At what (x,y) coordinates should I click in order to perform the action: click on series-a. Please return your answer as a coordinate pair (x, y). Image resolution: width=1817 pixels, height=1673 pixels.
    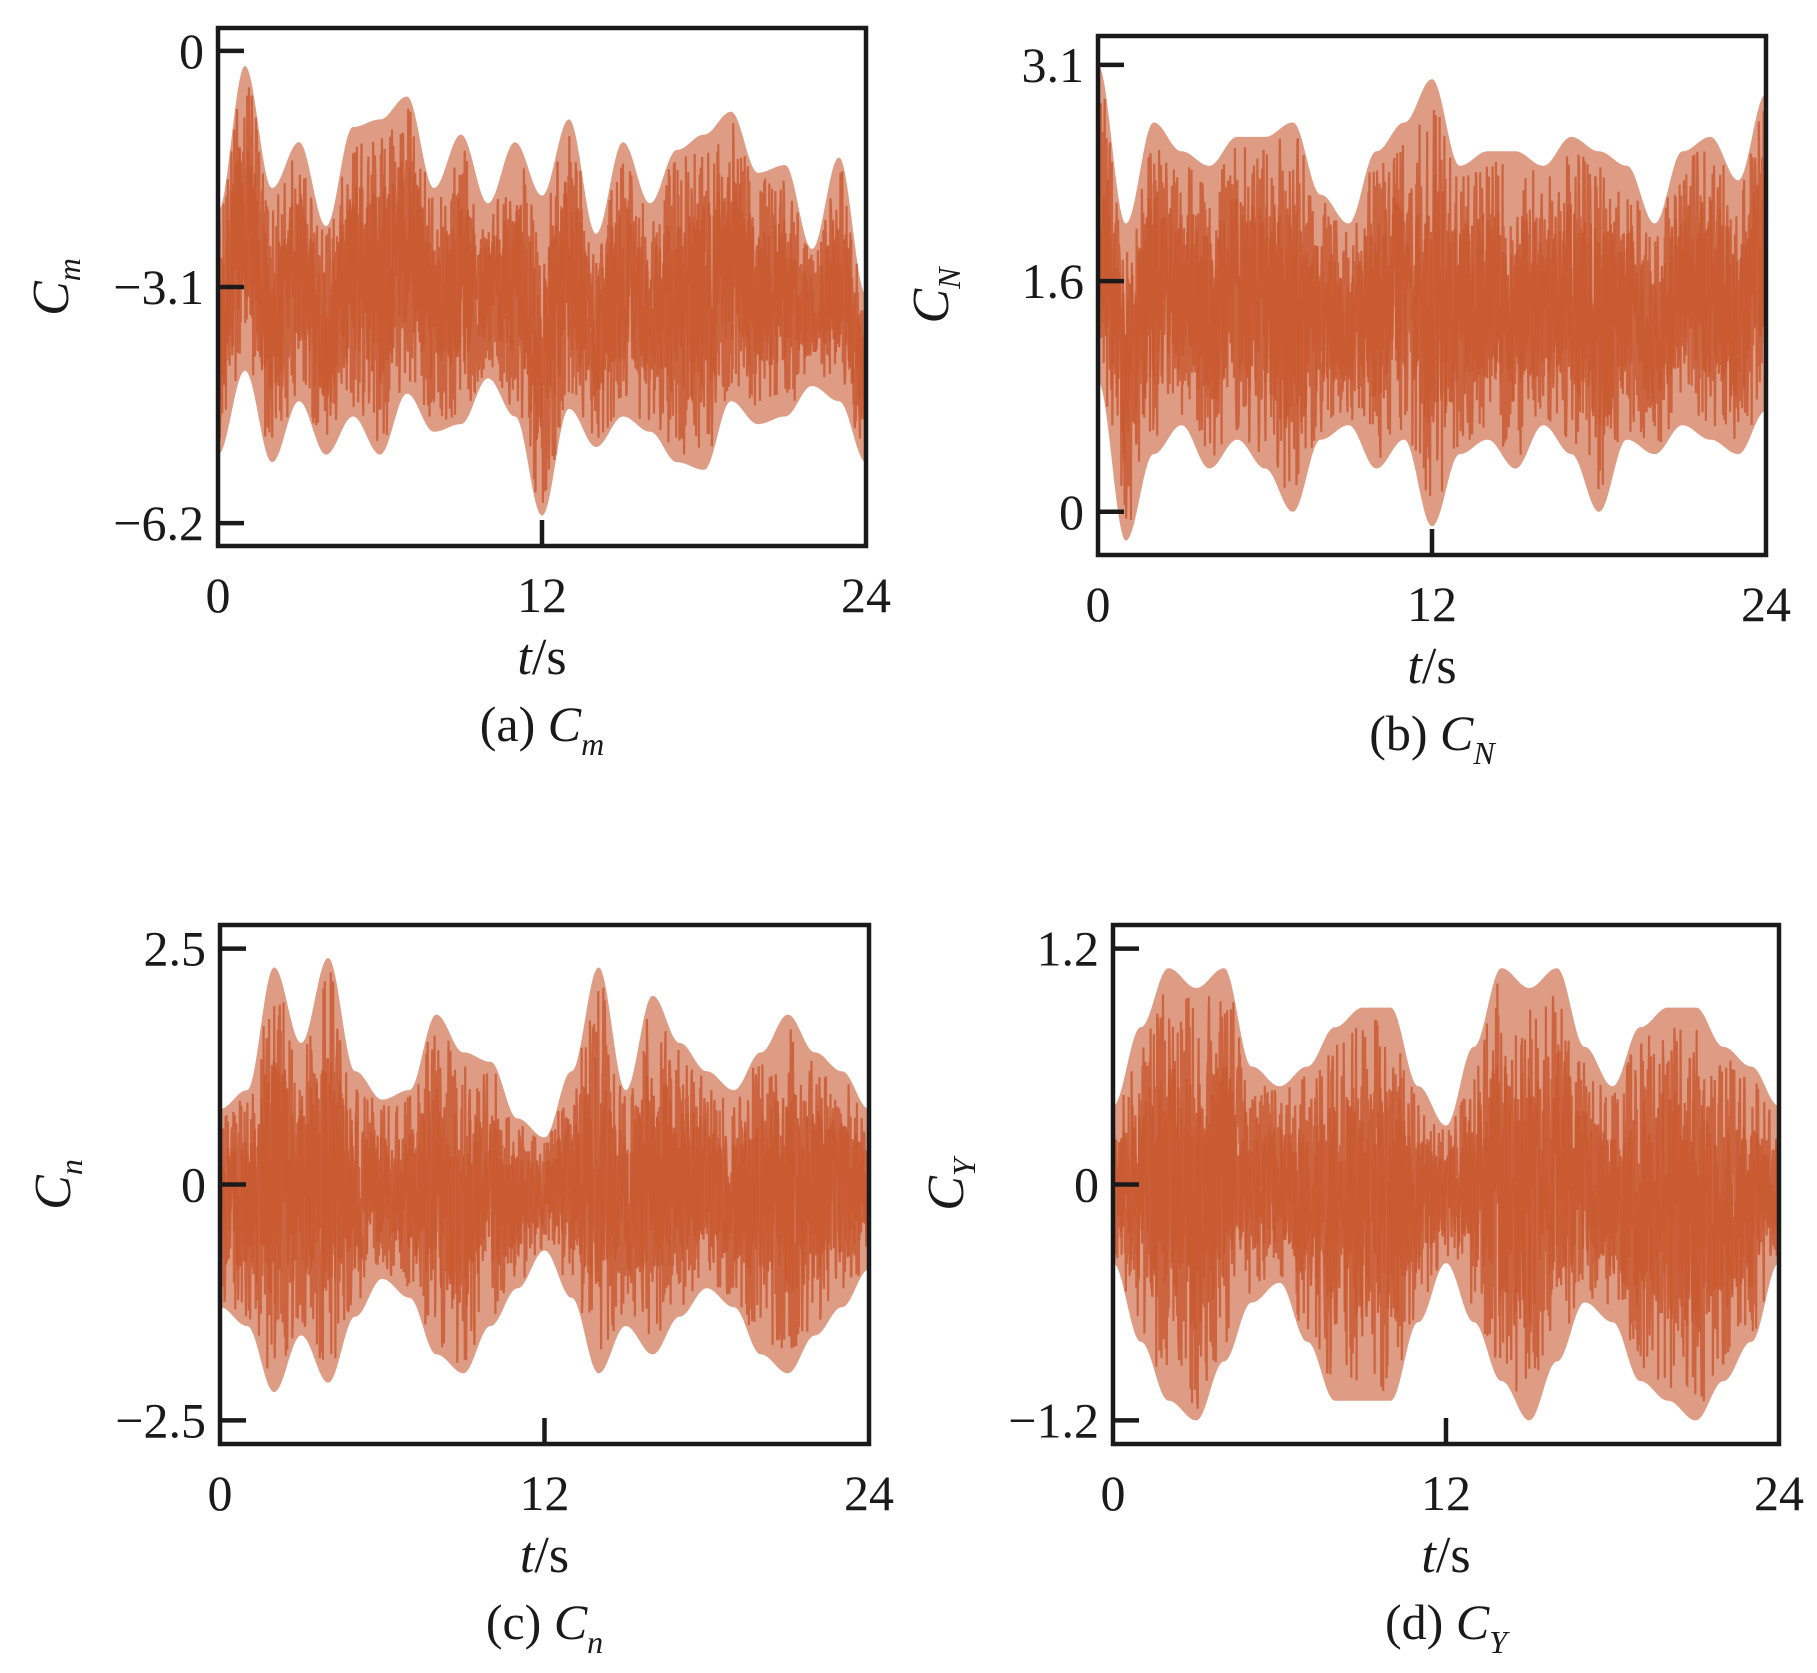
    Looking at the image, I should click on (542, 291).